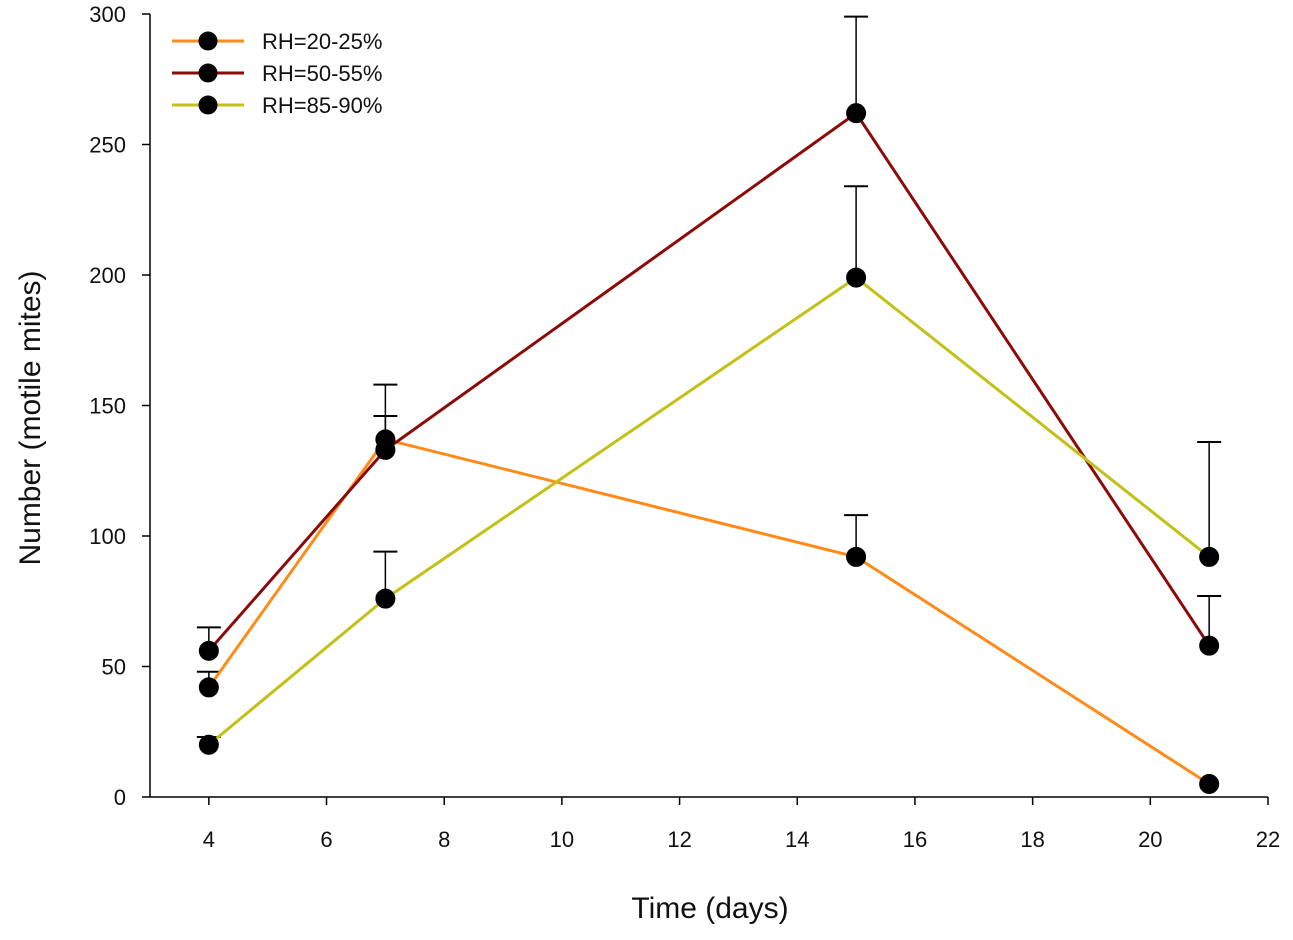 The height and width of the screenshot is (940, 1293). I want to click on legend: RH=20-25% RH=50-55% RH=85-90%, so click(277, 73).